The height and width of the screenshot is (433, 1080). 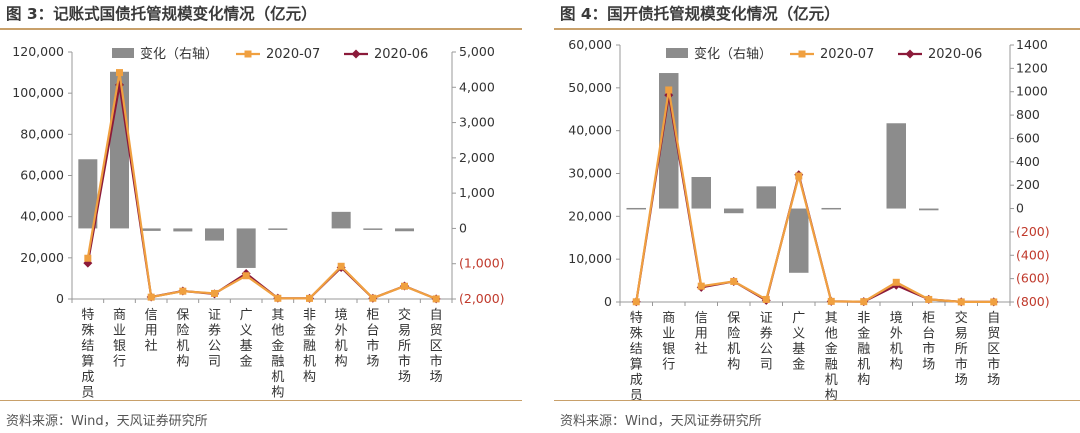 I want to click on right-tick-label: 5,000, so click(x=477, y=51).